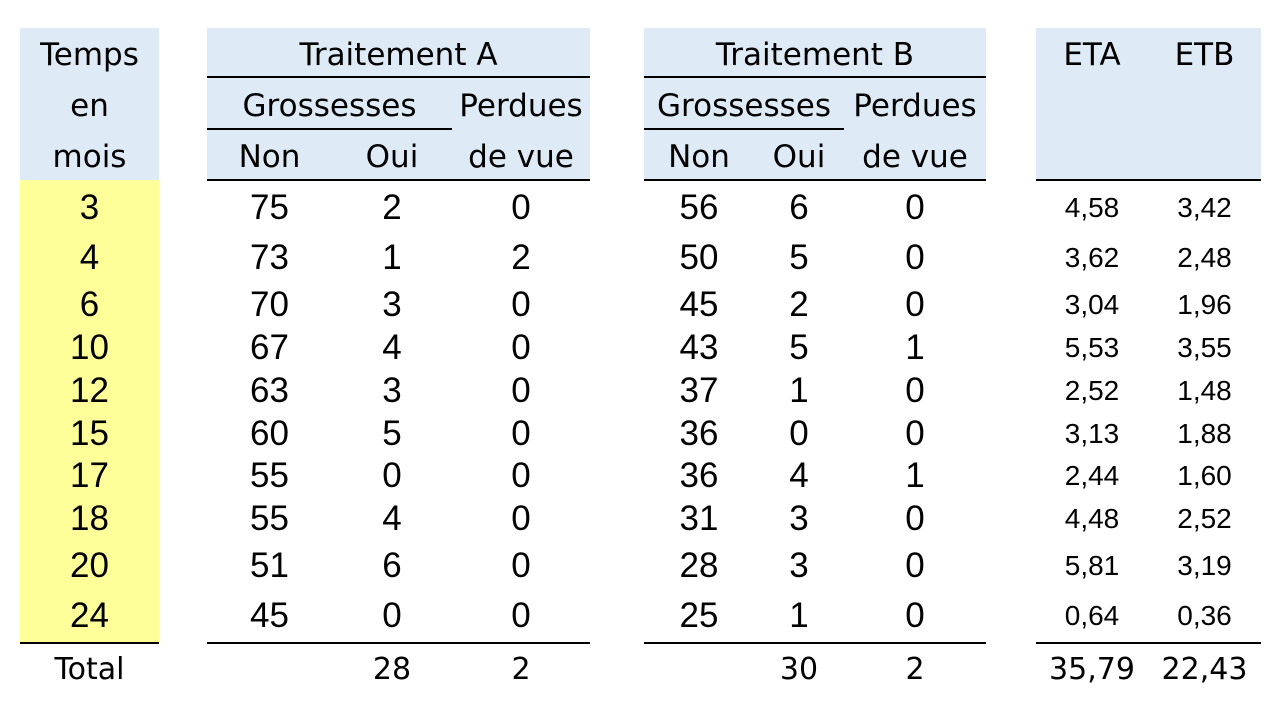 The height and width of the screenshot is (720, 1280). Describe the element at coordinates (799, 304) in the screenshot. I see `b-oui-cell: 2` at that location.